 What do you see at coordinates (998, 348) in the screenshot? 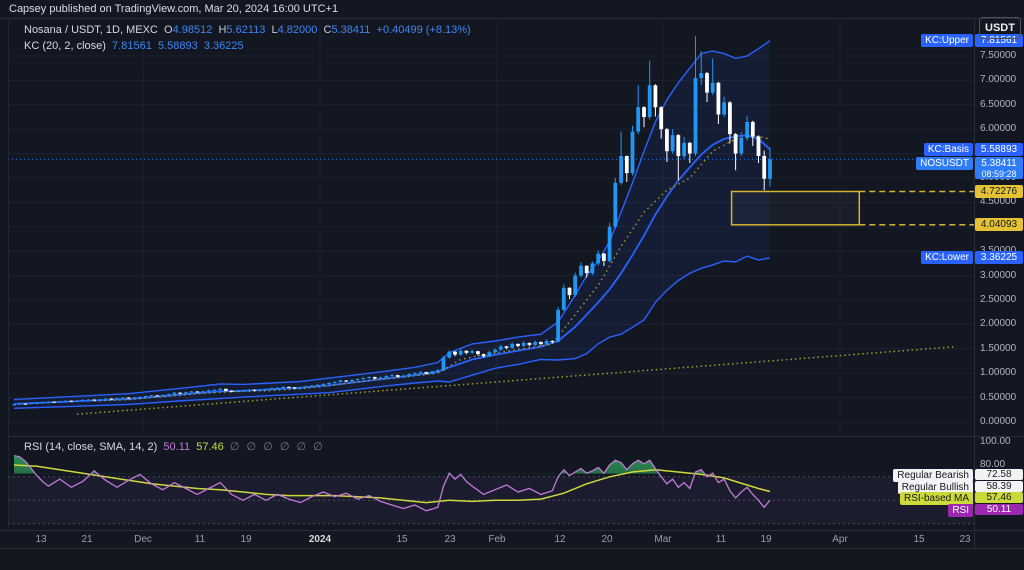
I see `price-axis-label: 1.50000` at bounding box center [998, 348].